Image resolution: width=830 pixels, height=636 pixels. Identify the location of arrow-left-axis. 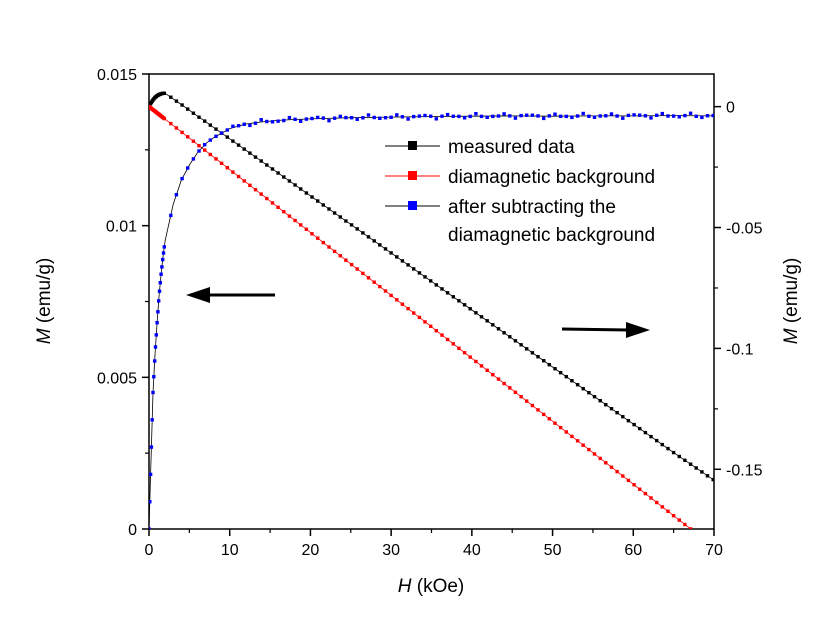
(230, 295).